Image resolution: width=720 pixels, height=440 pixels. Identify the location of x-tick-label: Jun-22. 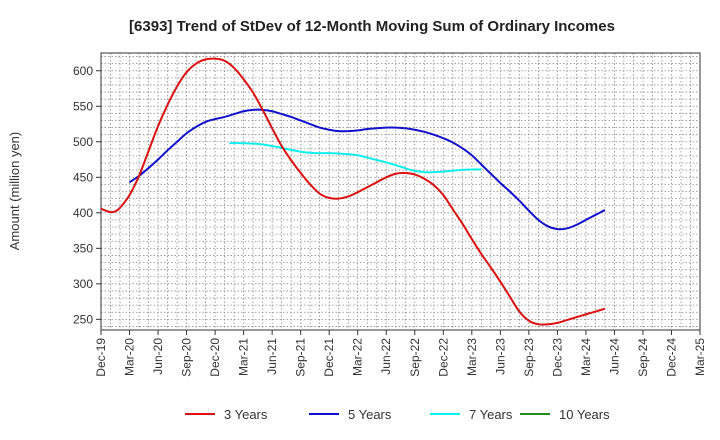
(386, 356).